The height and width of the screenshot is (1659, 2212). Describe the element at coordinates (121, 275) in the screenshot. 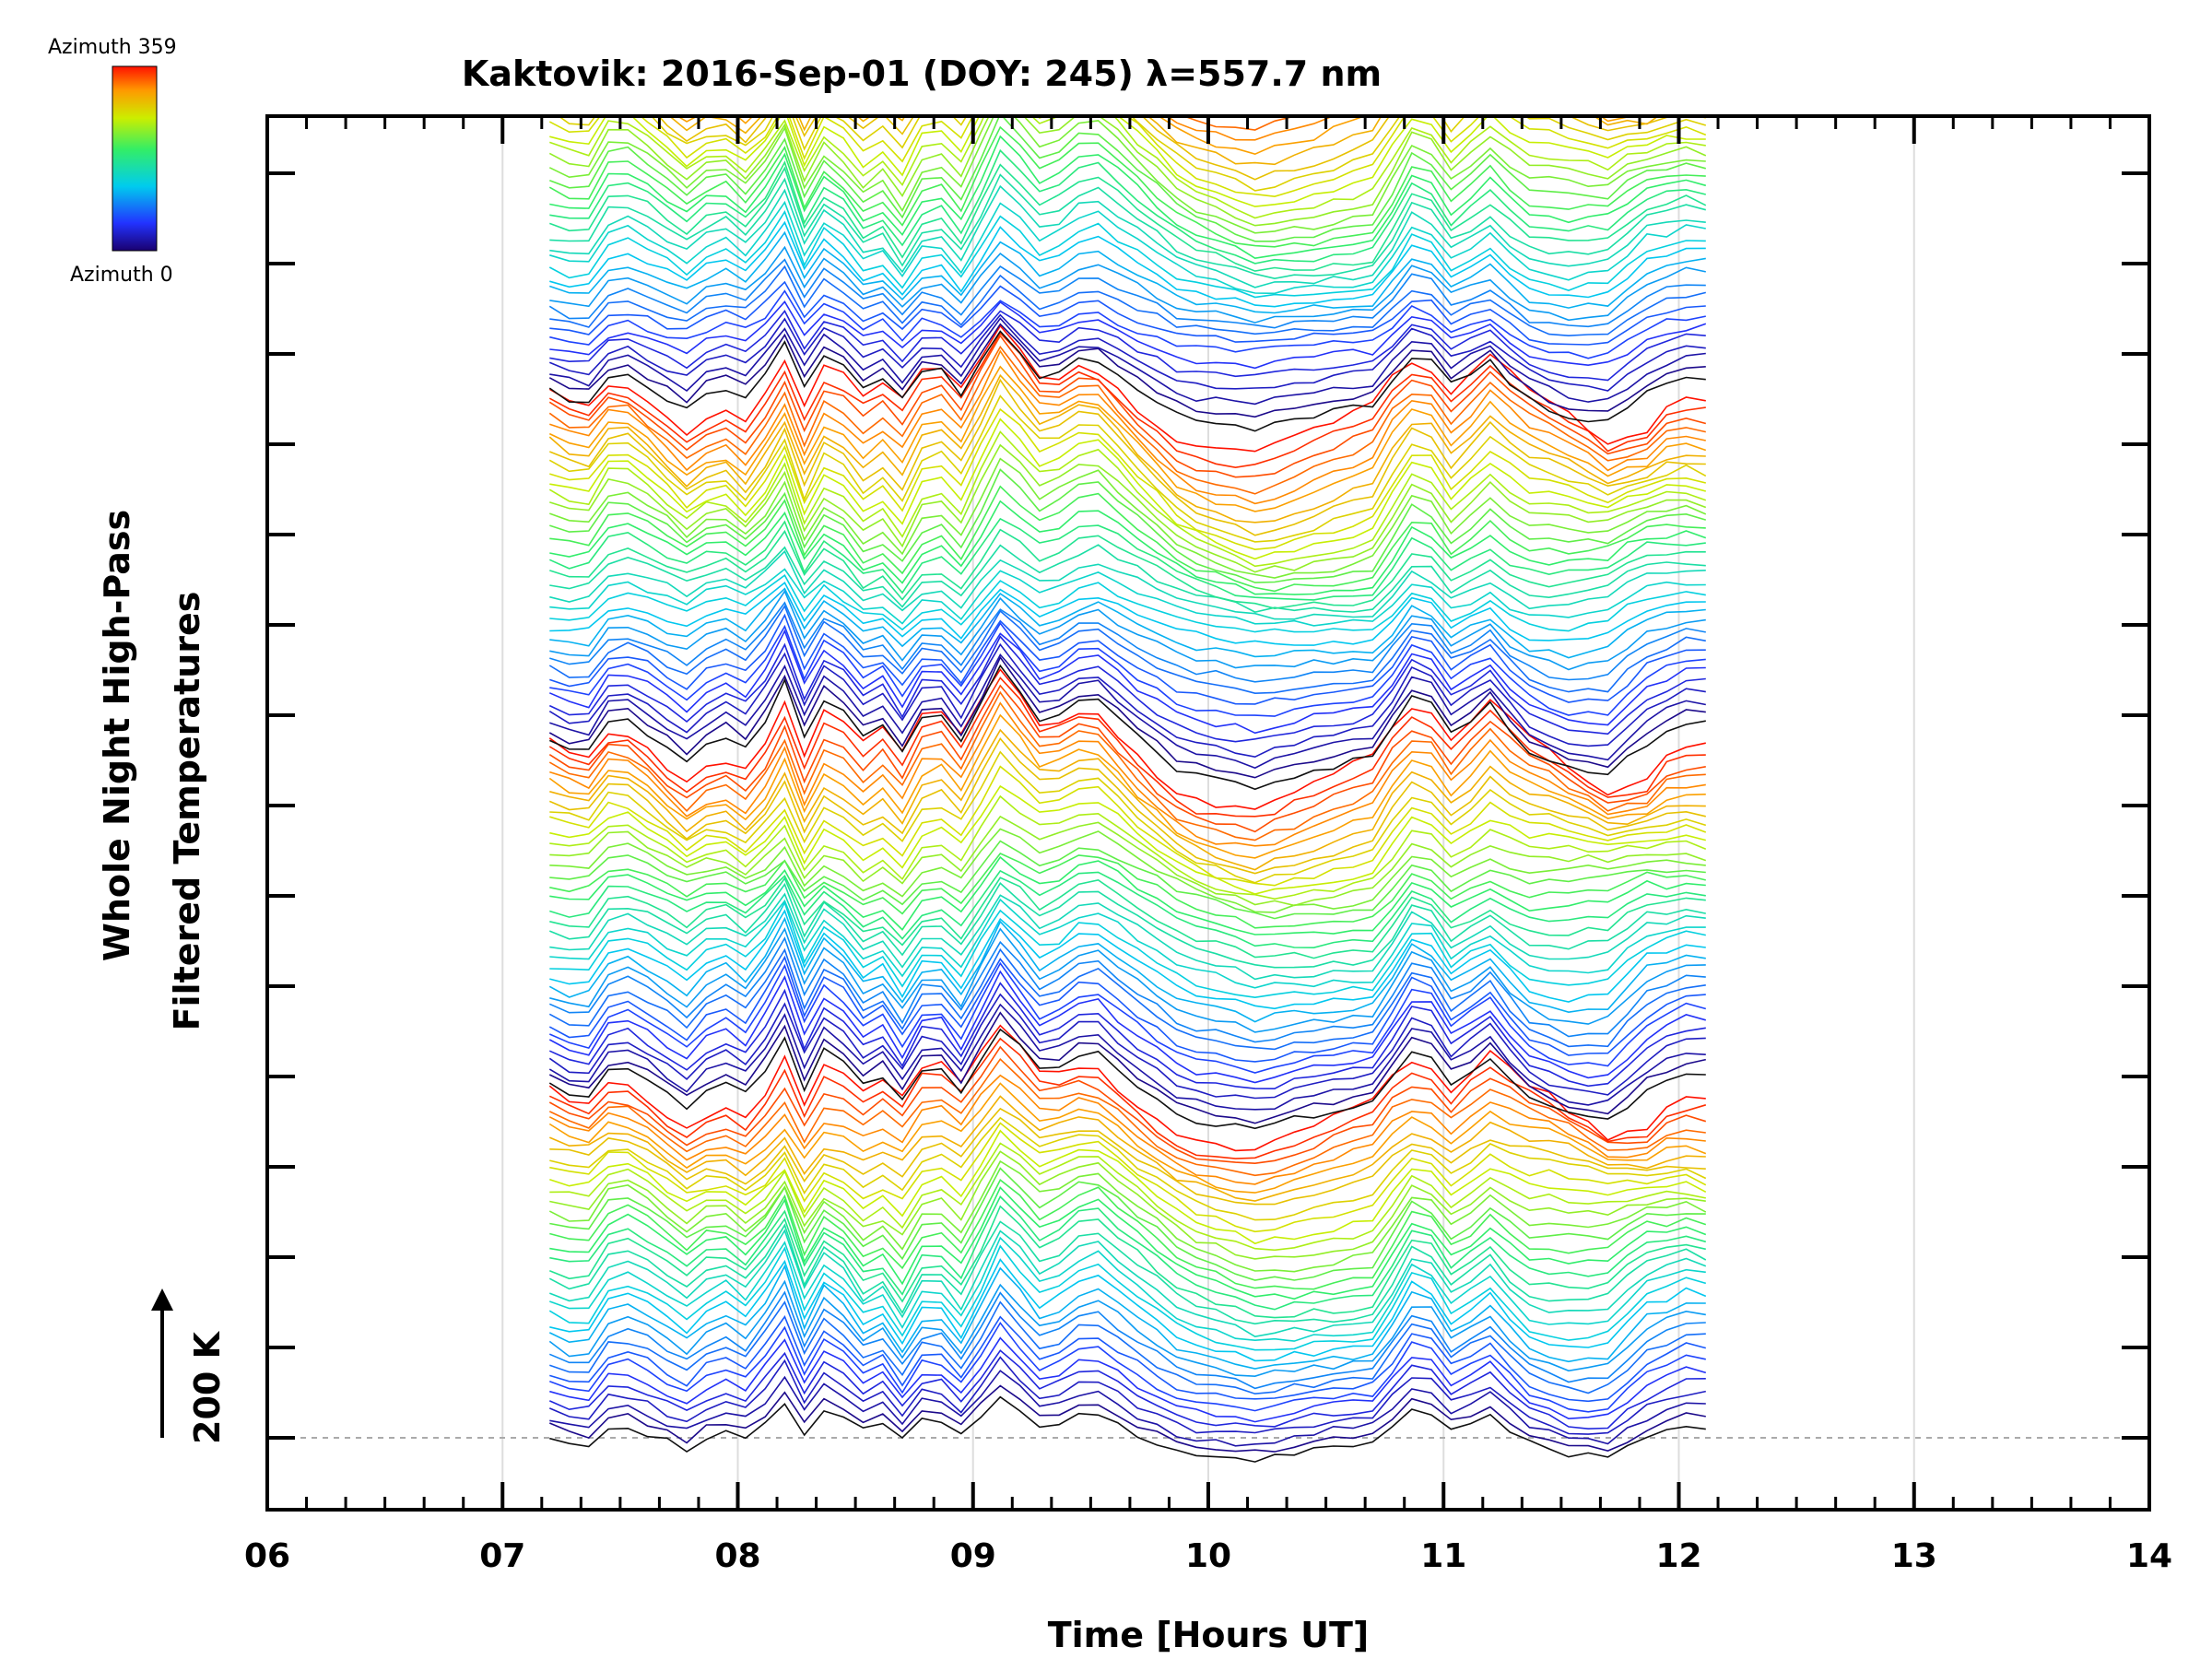

I see `colorbar-bottom-label: Azimuth 0` at that location.